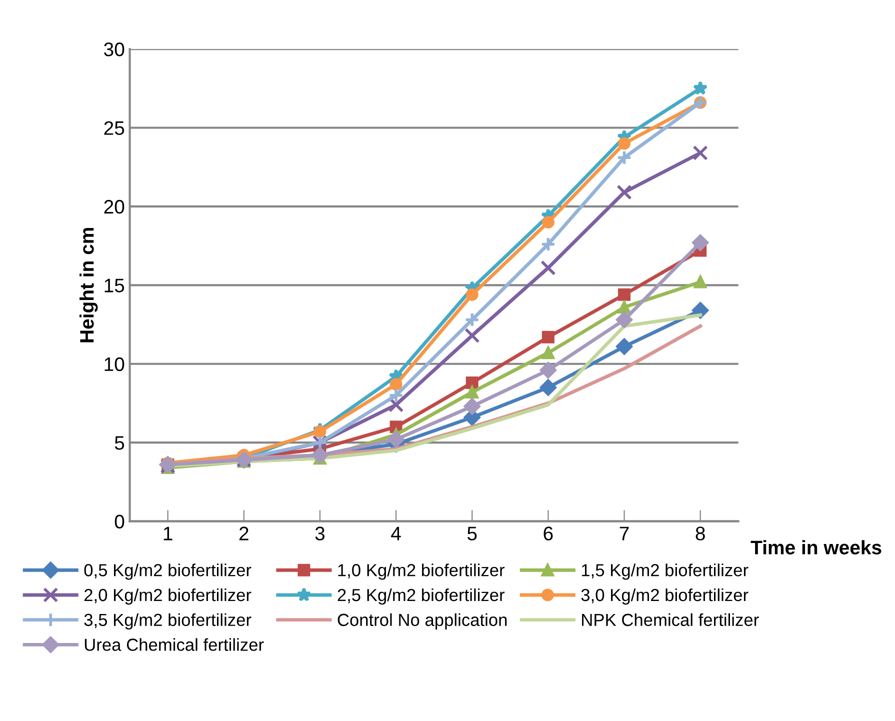 The image size is (895, 721). I want to click on legend-label: 2,0 Kg/m2 biofertilizer, so click(168, 596).